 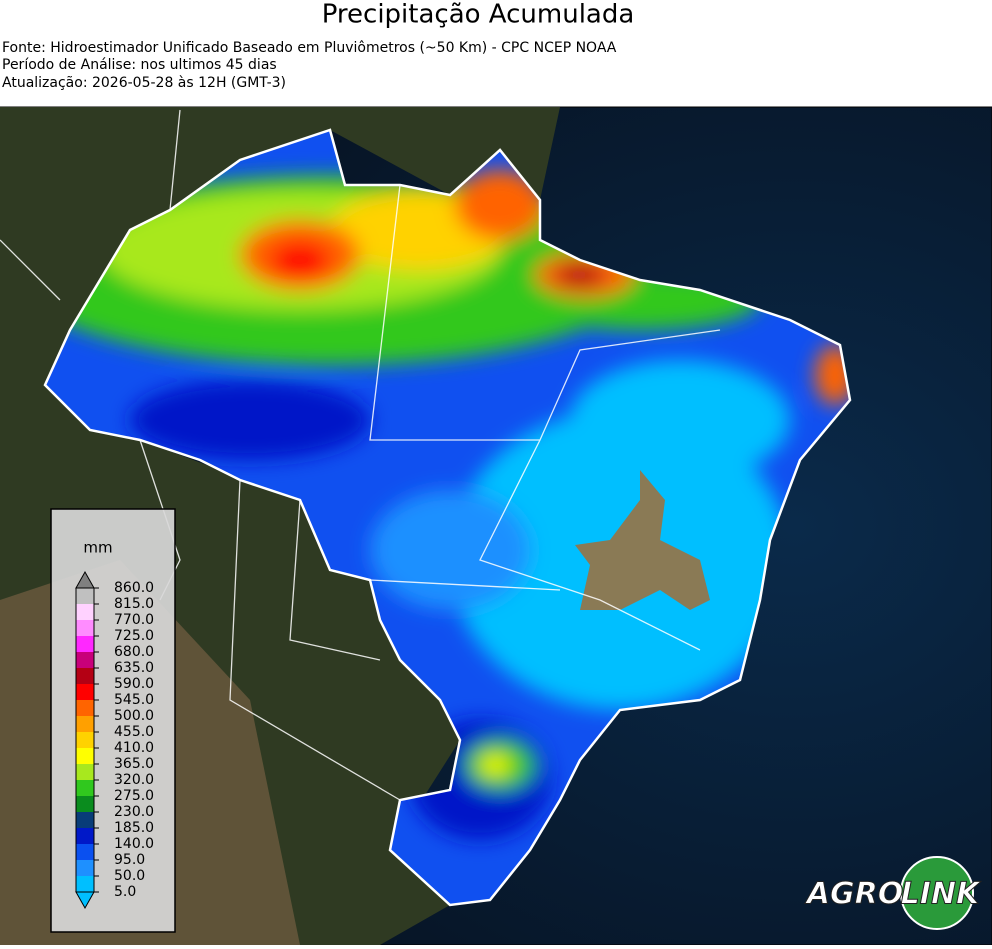 What do you see at coordinates (97, 548) in the screenshot?
I see `legend-unit: mm` at bounding box center [97, 548].